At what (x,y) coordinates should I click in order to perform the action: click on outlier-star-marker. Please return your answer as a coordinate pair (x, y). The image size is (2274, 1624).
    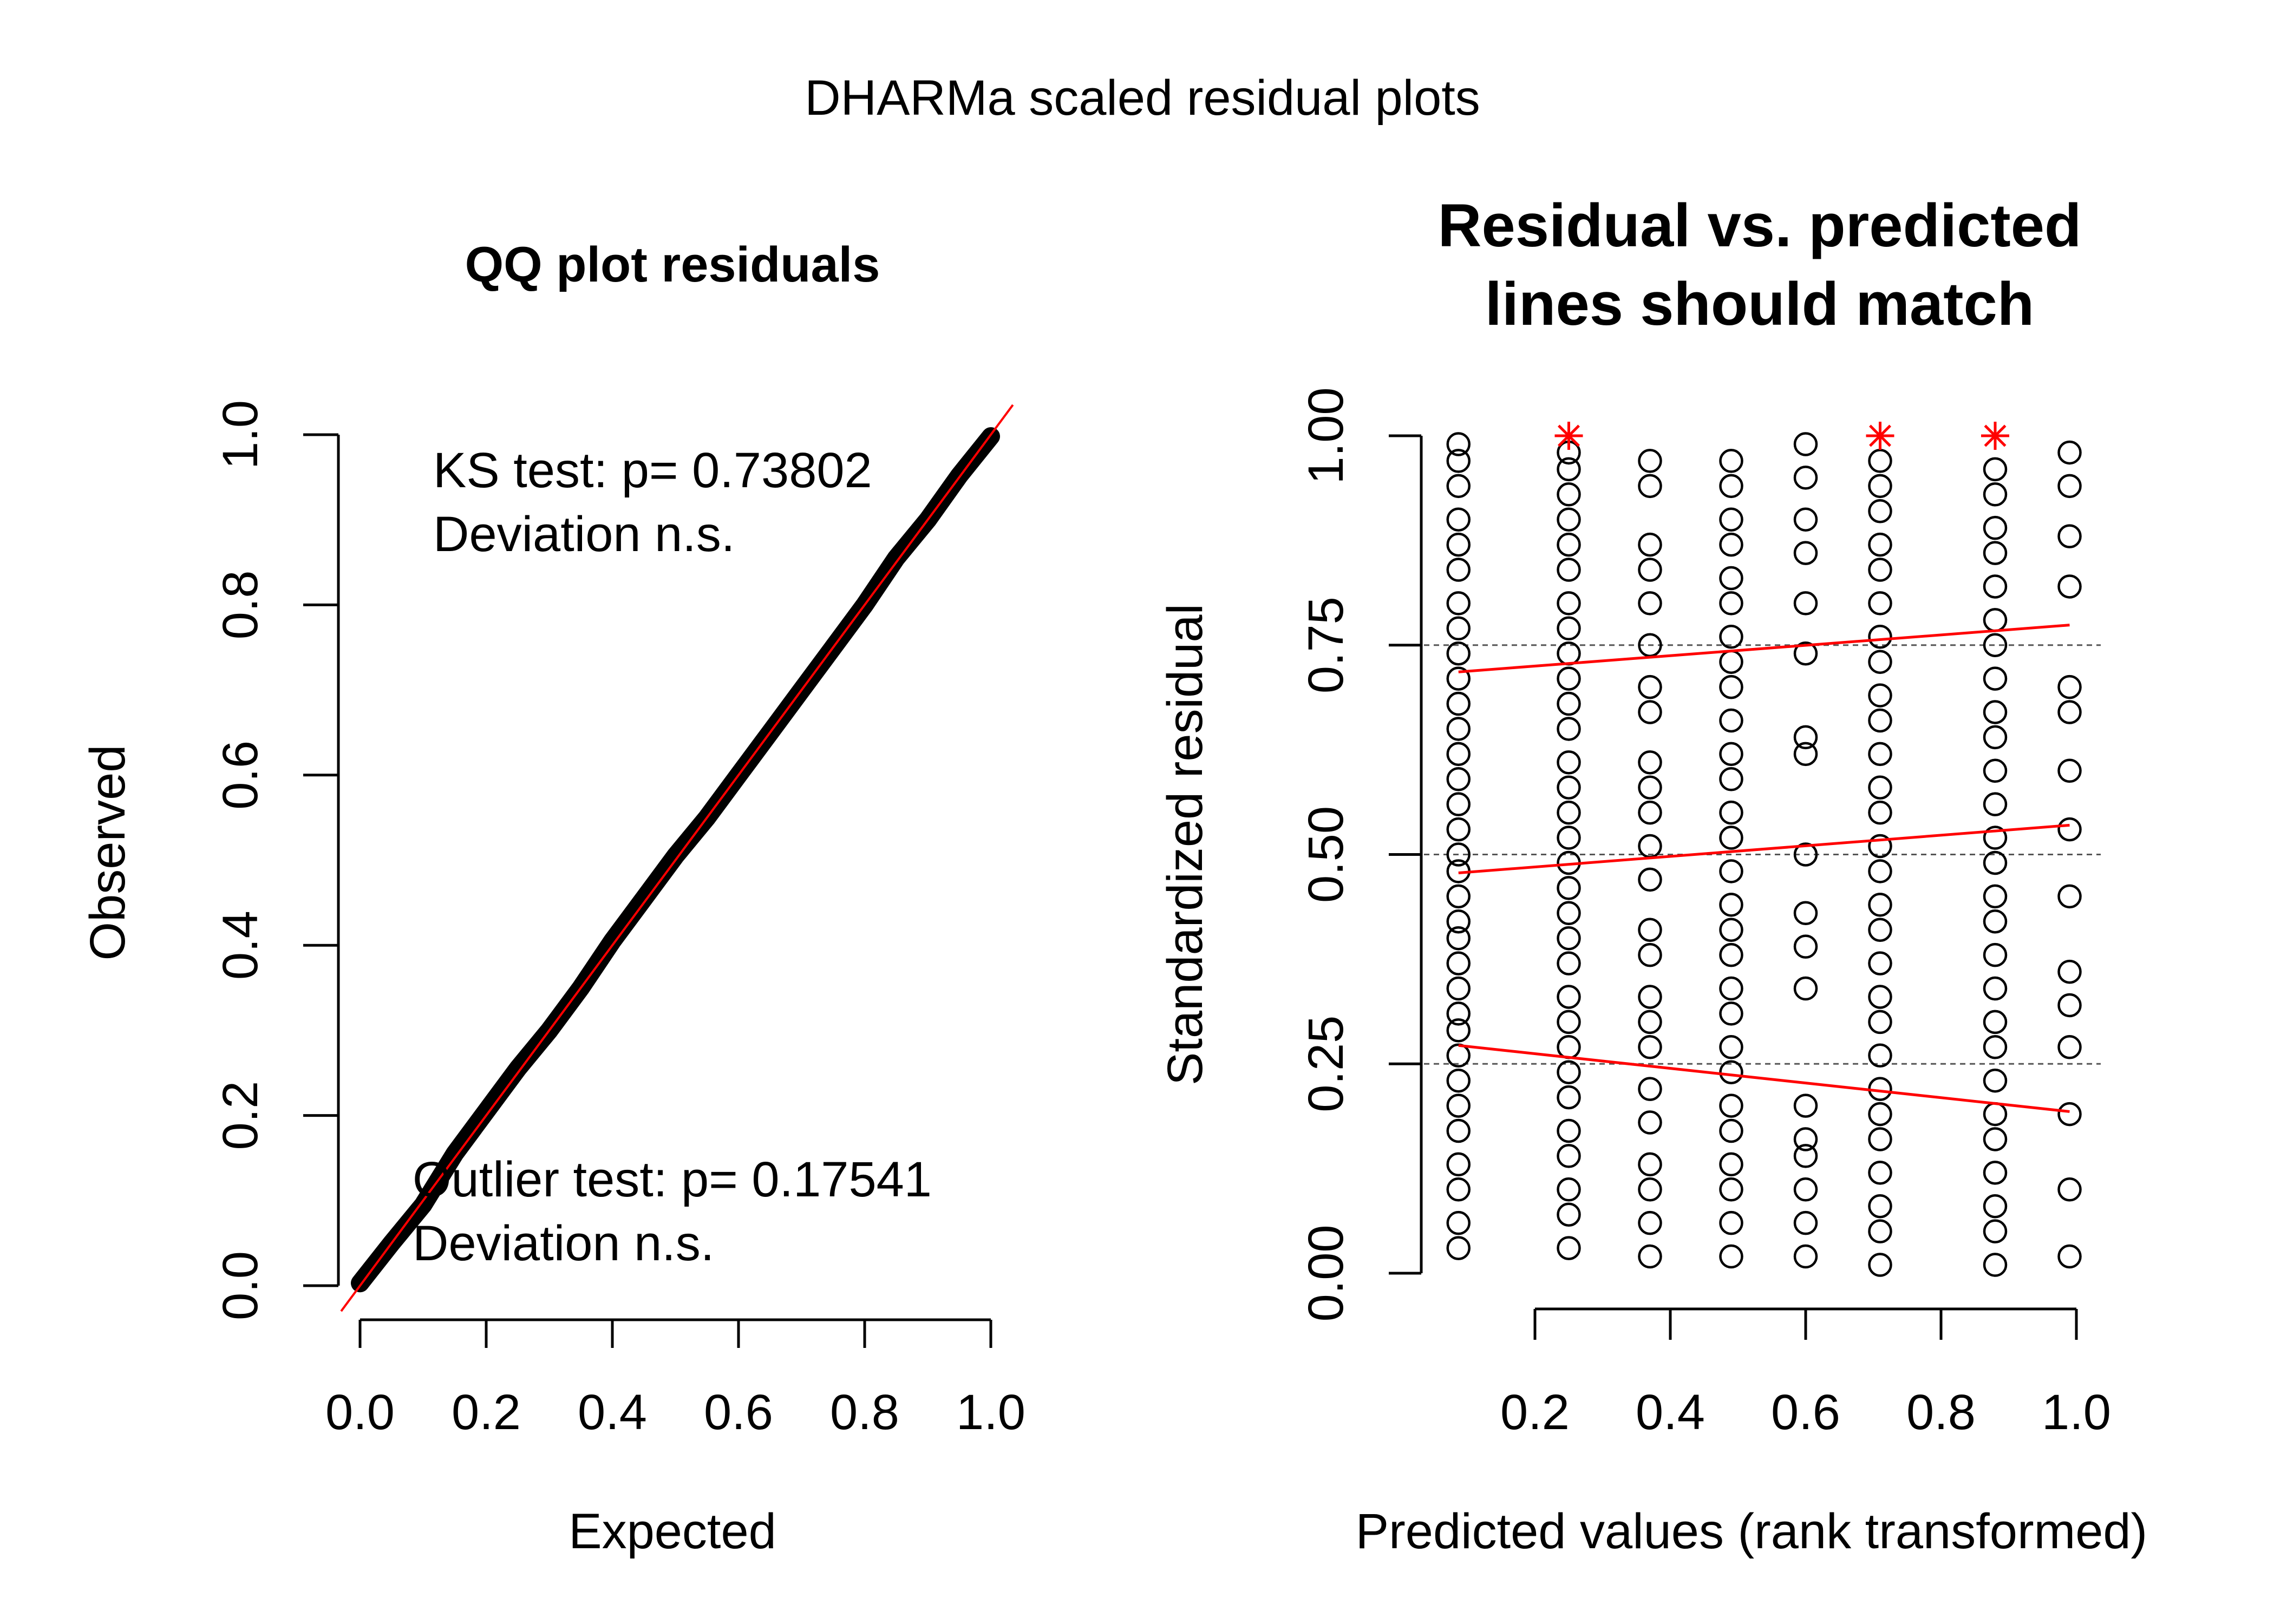
    Looking at the image, I should click on (1995, 436).